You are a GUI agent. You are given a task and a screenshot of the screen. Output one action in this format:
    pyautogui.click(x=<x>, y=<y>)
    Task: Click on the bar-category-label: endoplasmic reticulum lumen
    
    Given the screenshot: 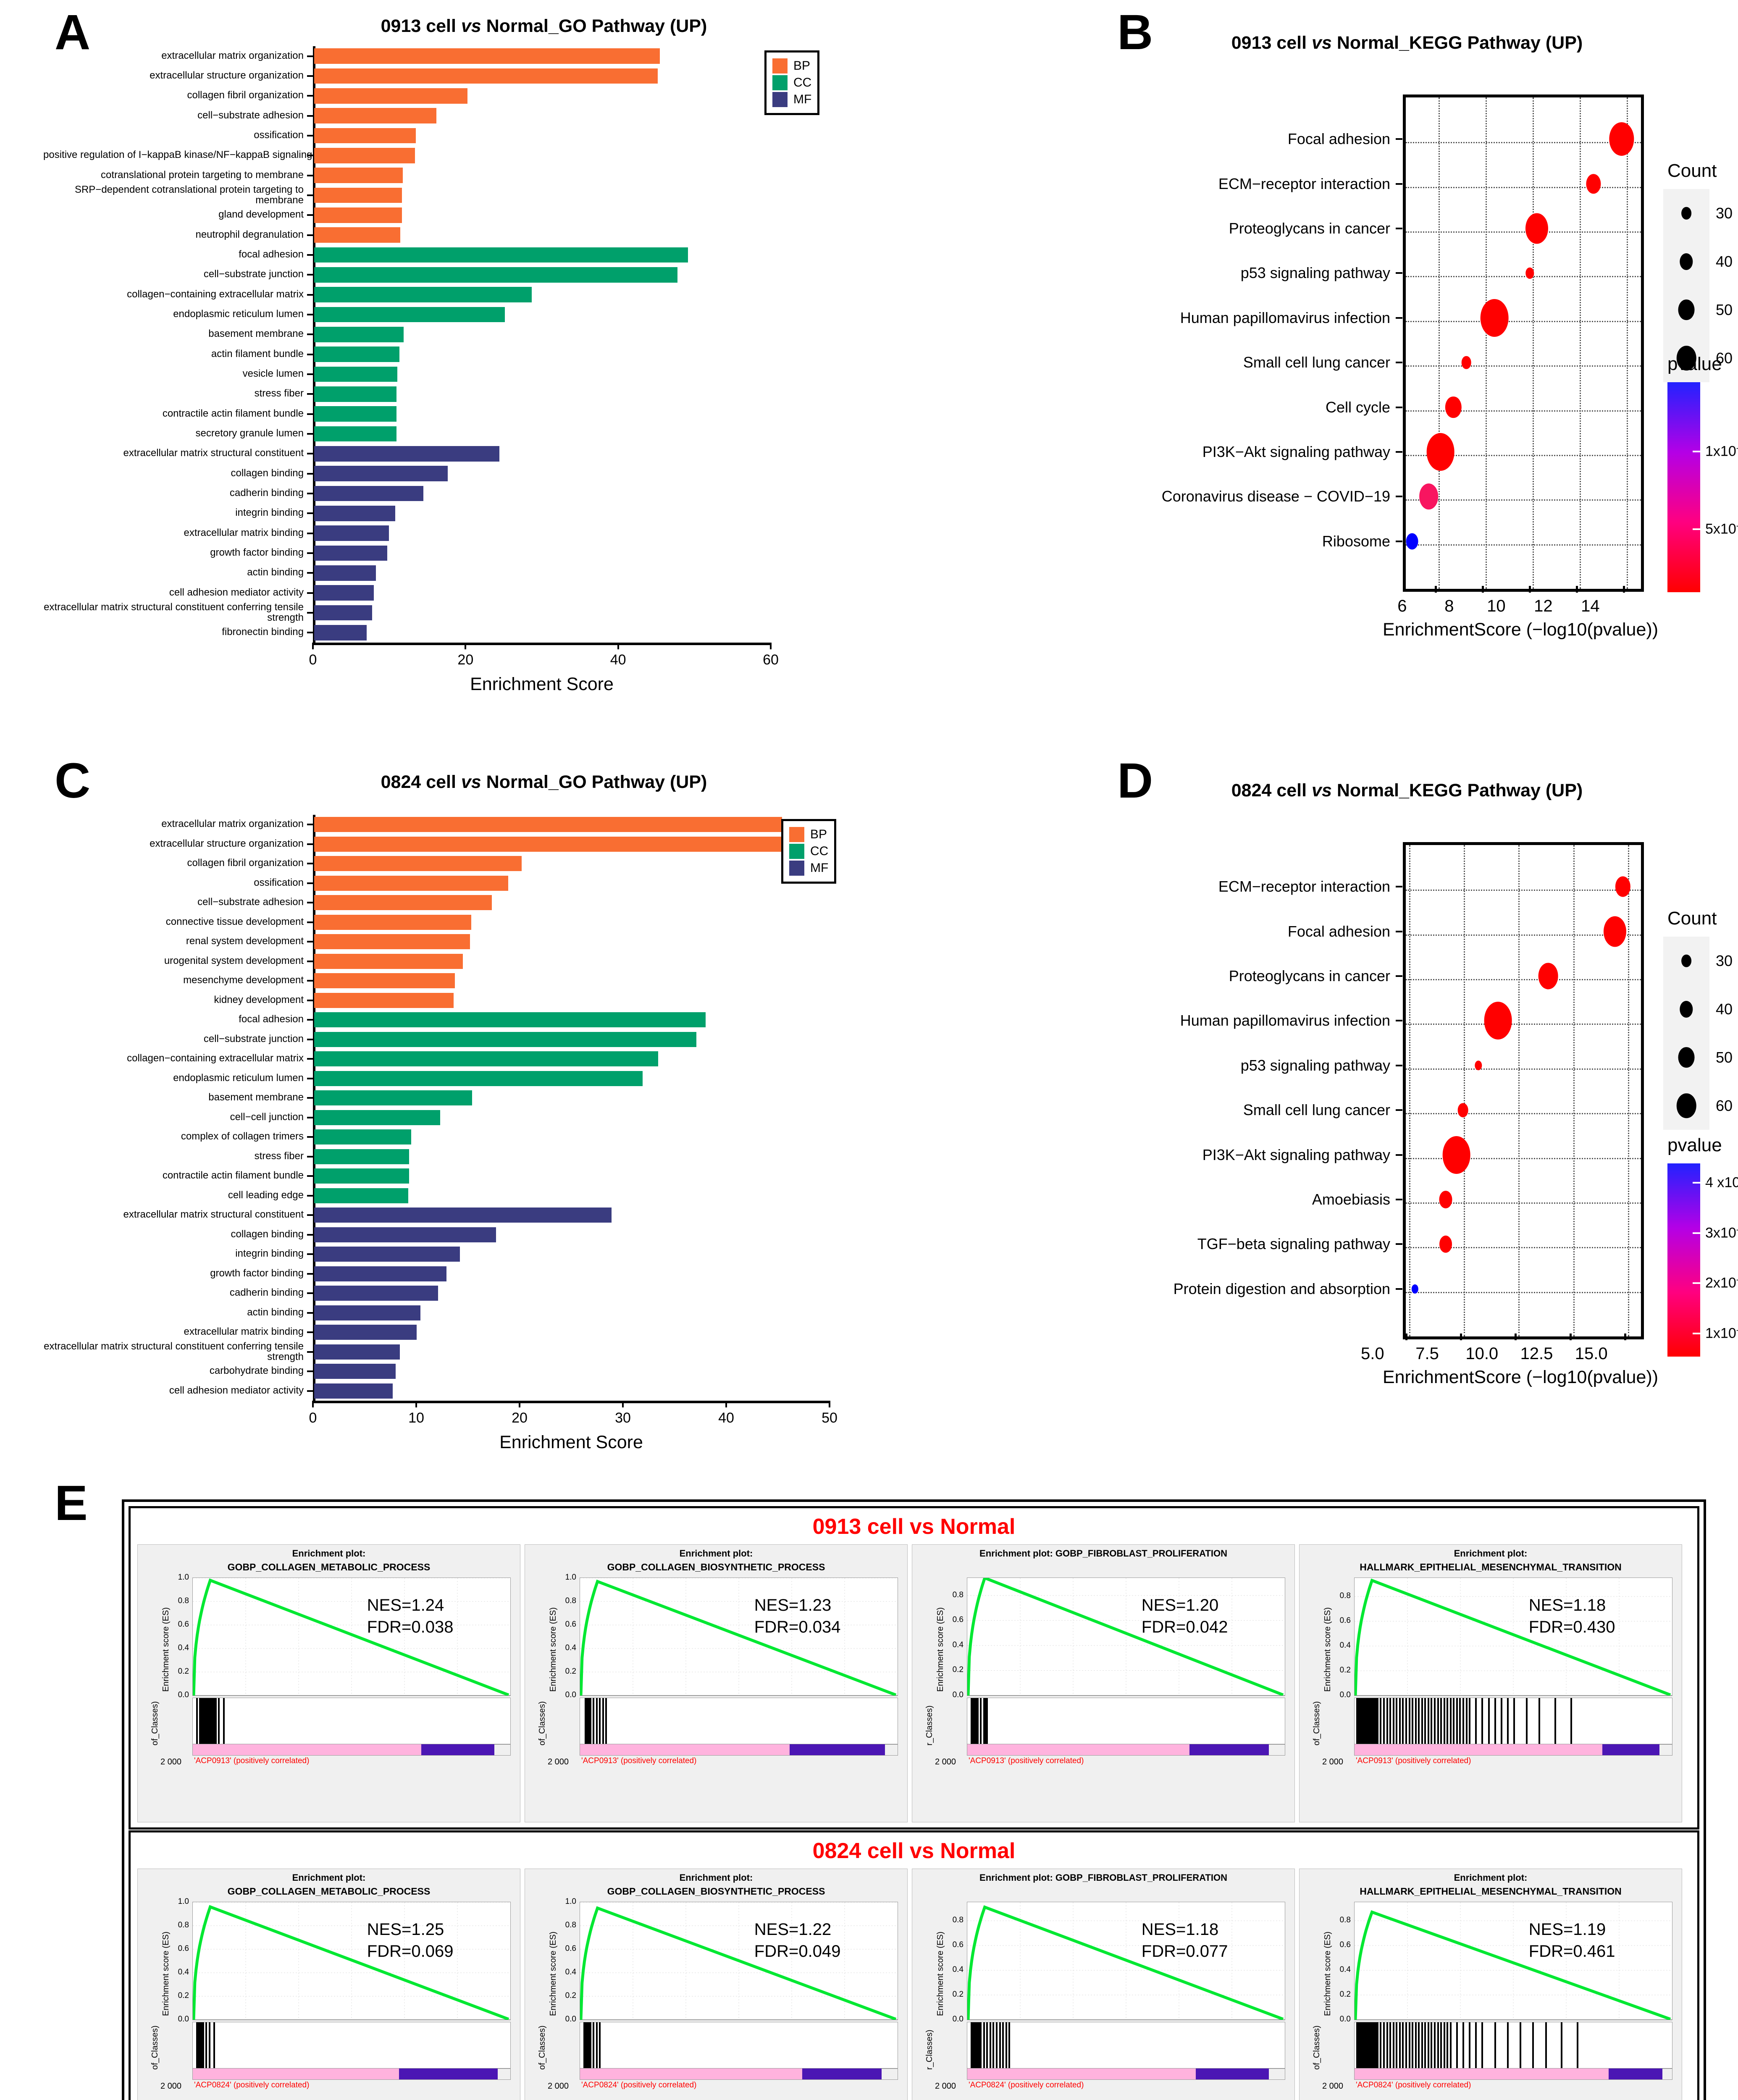 What is the action you would take?
    pyautogui.click(x=239, y=1078)
    